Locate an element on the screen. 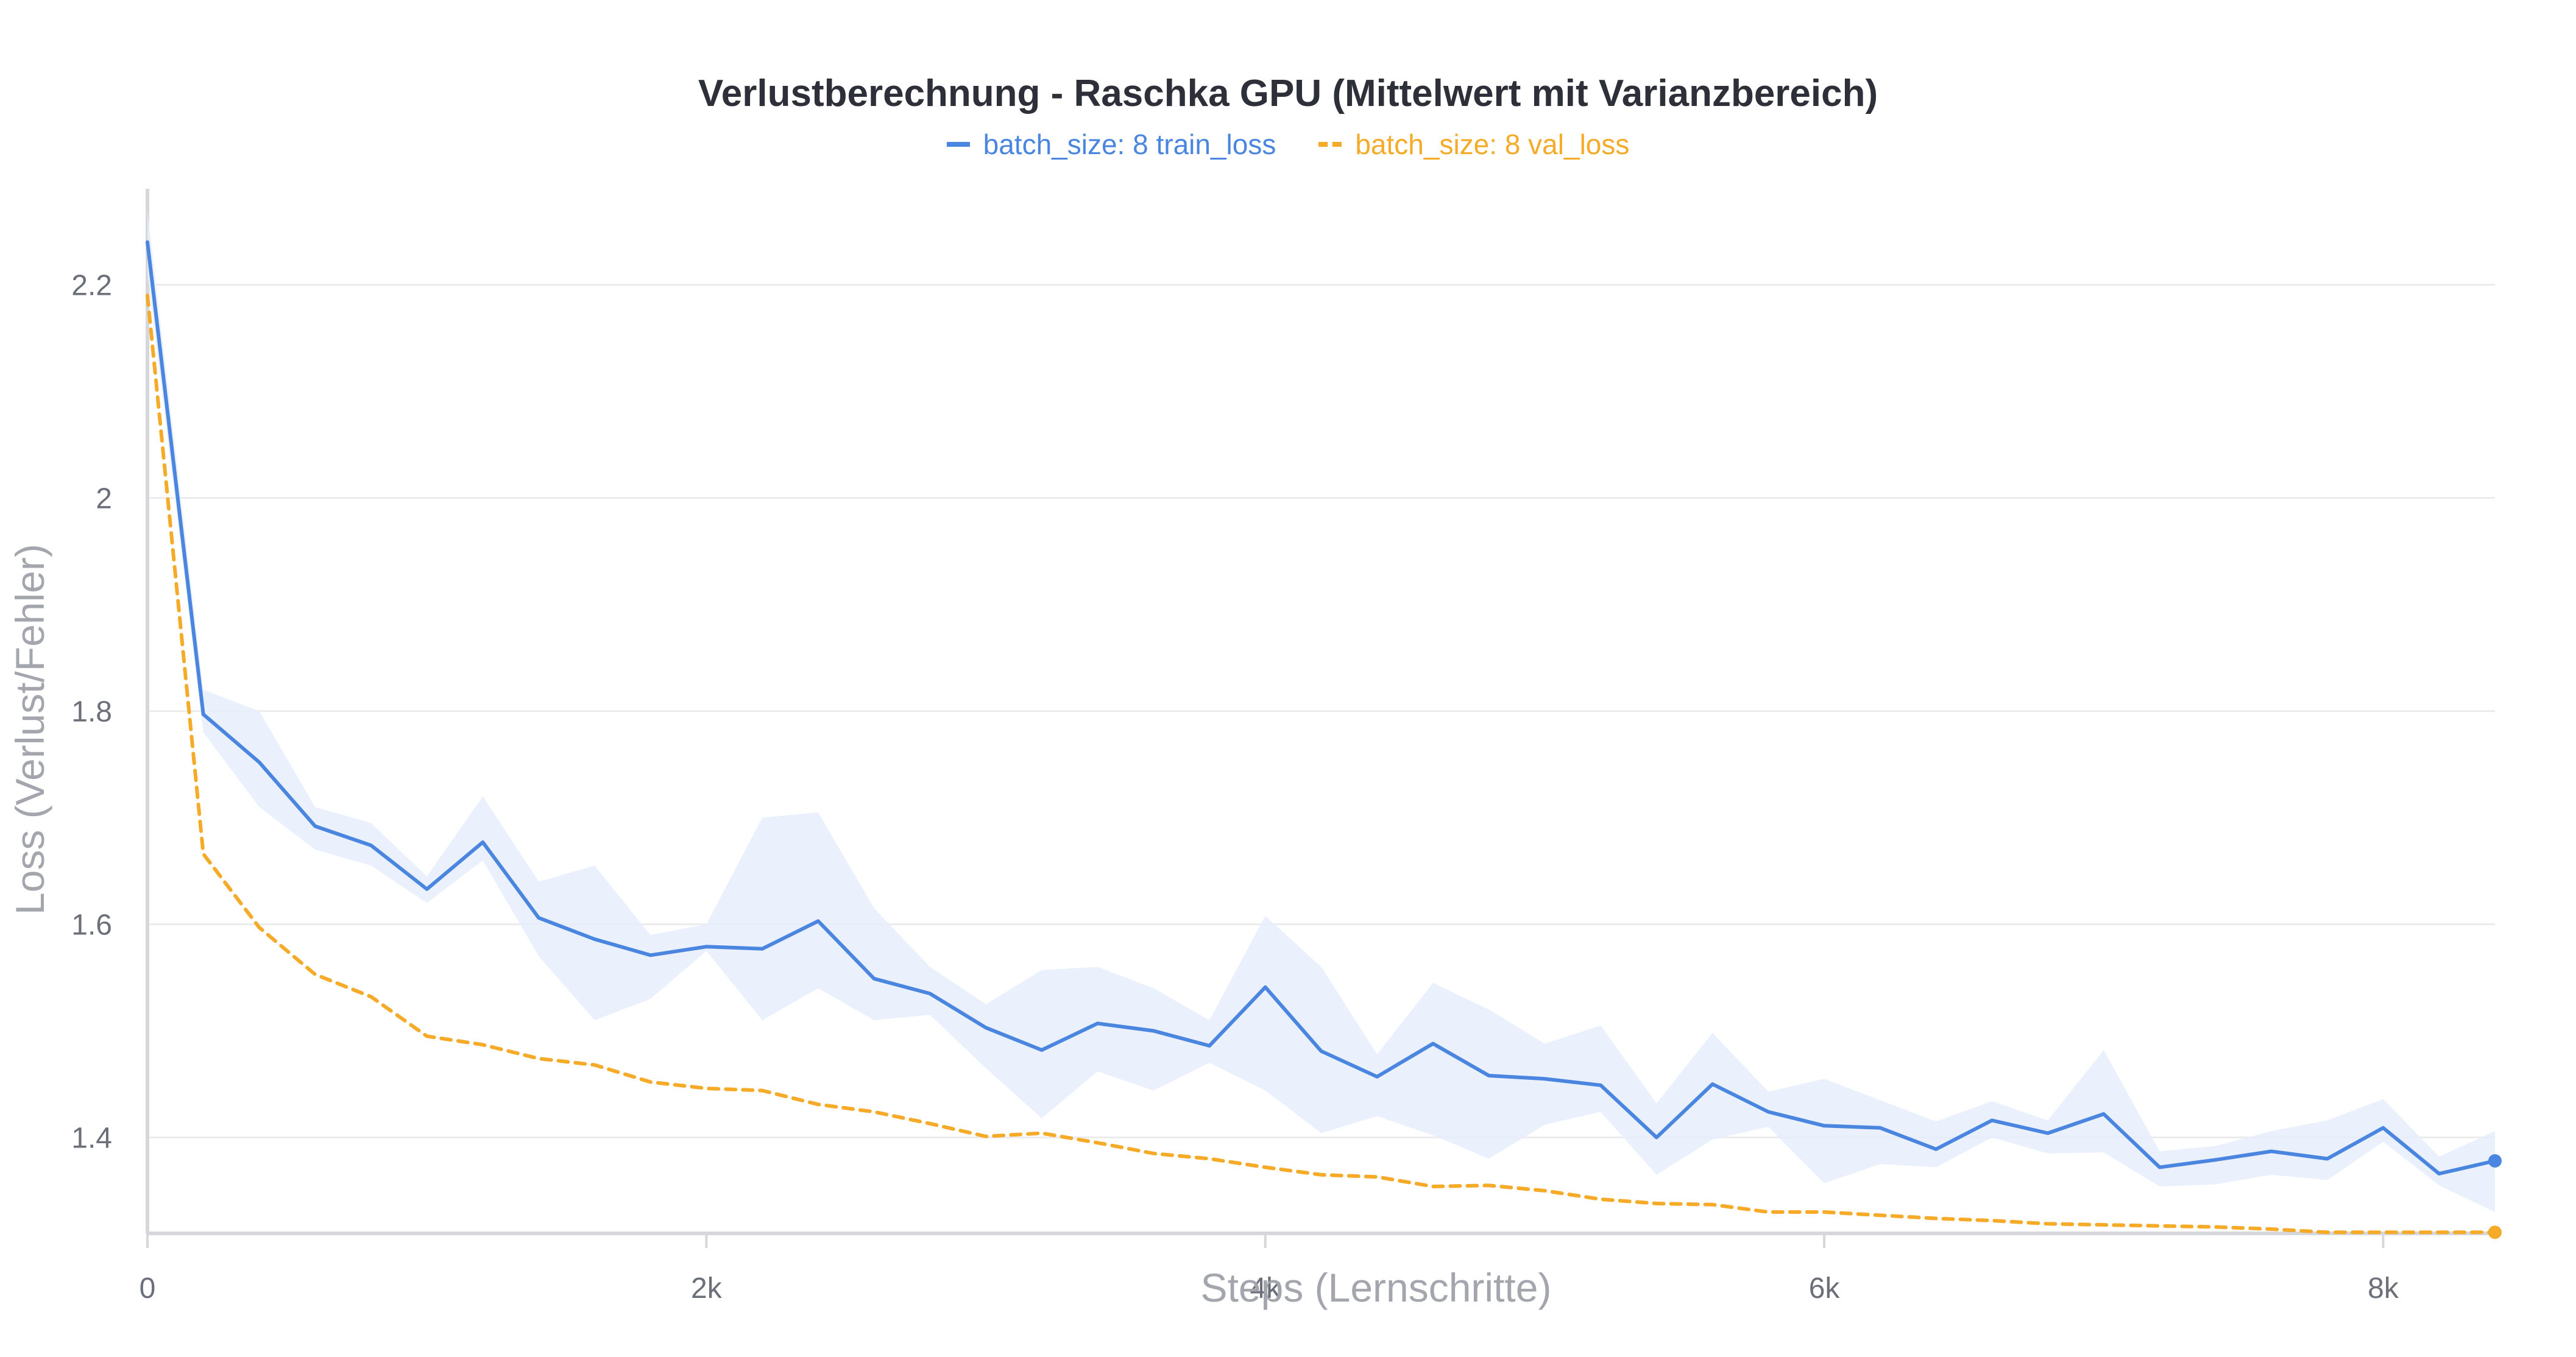 The width and height of the screenshot is (2576, 1357). legend-swatch-train-loss is located at coordinates (958, 144).